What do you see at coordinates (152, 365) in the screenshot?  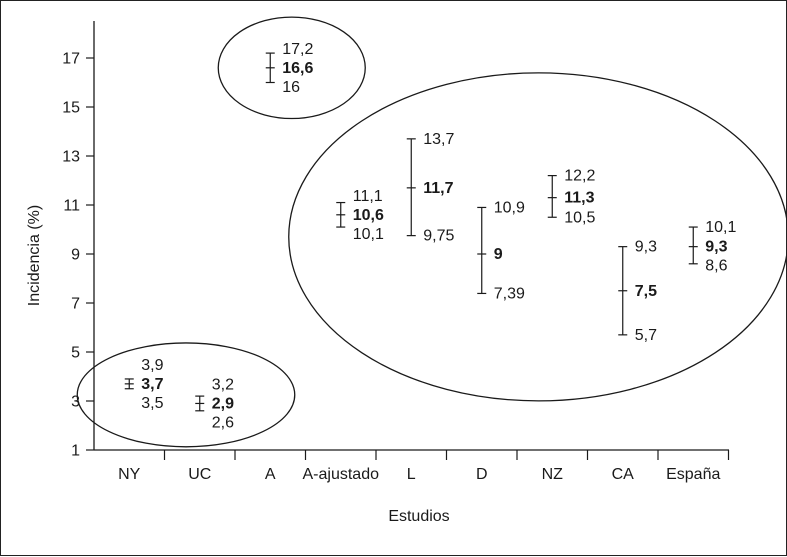 I see `label-upper: 3,9` at bounding box center [152, 365].